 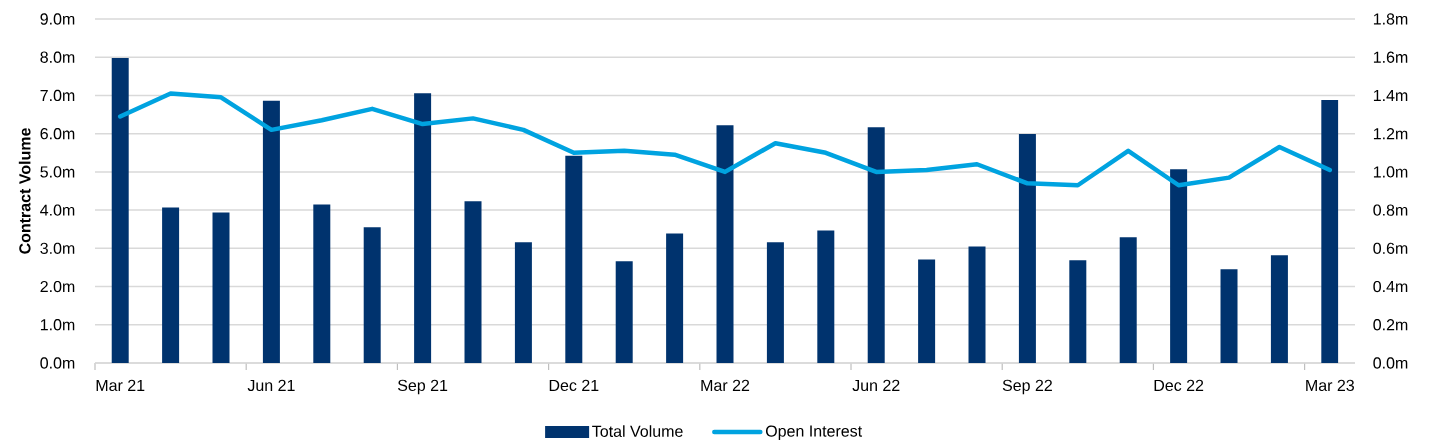 What do you see at coordinates (120, 385) in the screenshot?
I see `x-tick-label: Mar 21` at bounding box center [120, 385].